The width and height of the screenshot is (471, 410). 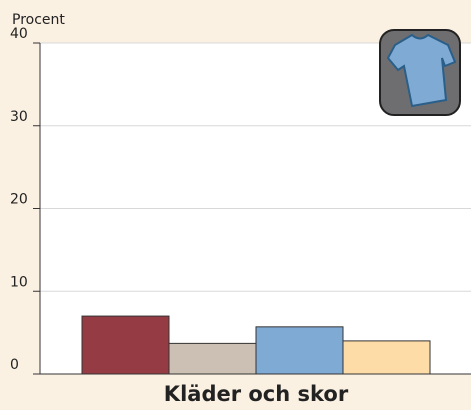 What do you see at coordinates (19, 34) in the screenshot?
I see `y-tick-label: 40` at bounding box center [19, 34].